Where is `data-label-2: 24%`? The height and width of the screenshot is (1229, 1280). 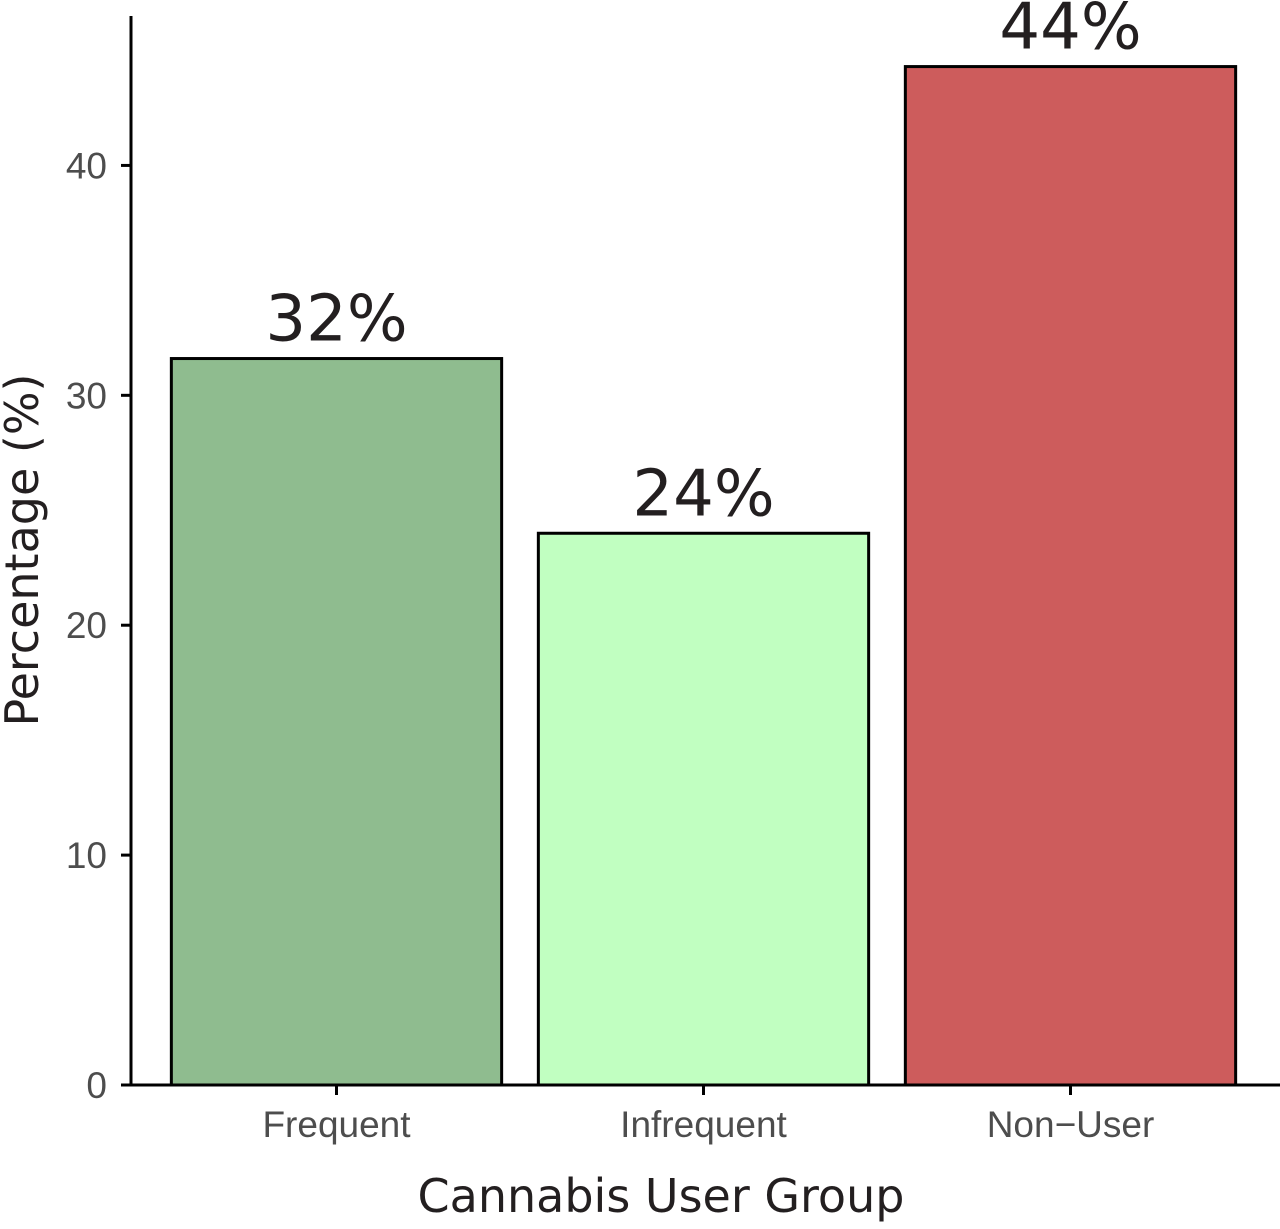
data-label-2: 24% is located at coordinates (703, 494).